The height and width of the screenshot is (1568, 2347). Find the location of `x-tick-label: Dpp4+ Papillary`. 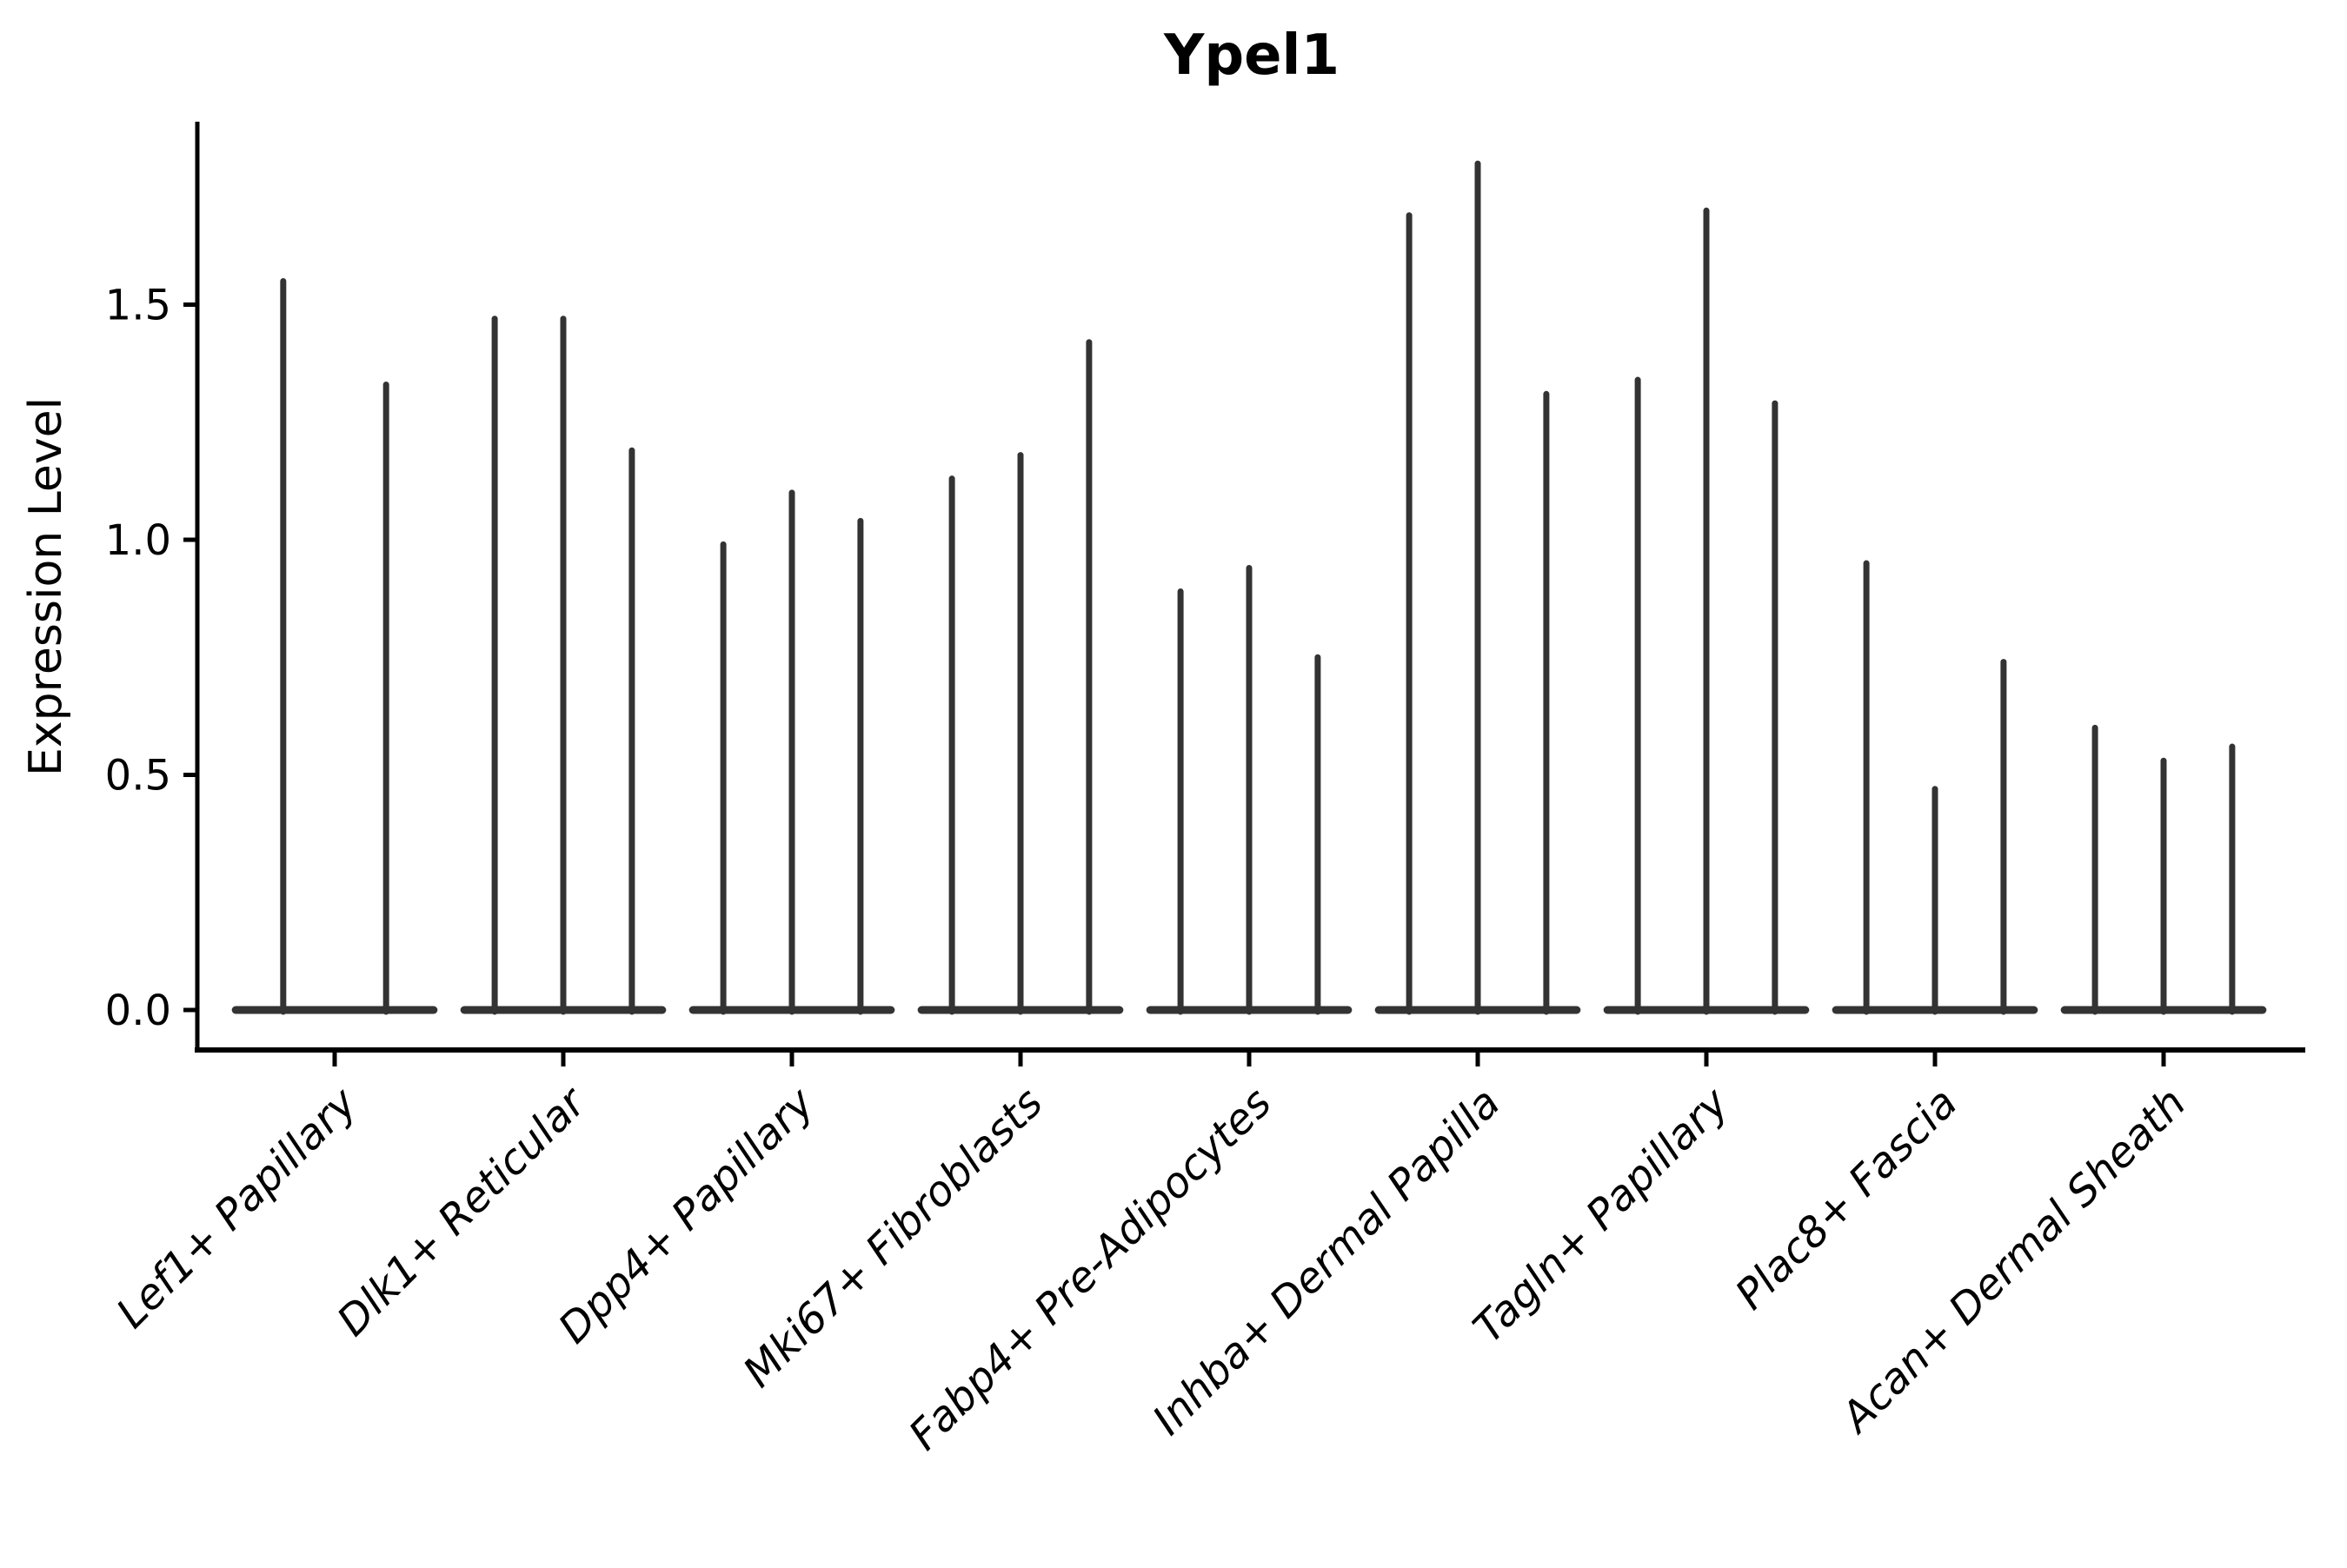

x-tick-label: Dpp4+ Papillary is located at coordinates (686, 1215).